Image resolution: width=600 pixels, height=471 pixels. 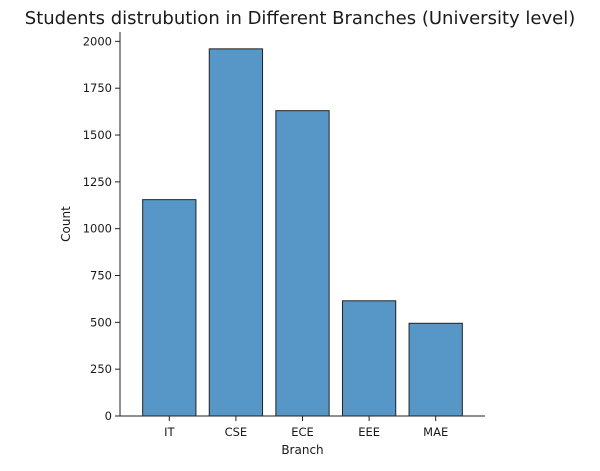 What do you see at coordinates (101, 322) in the screenshot?
I see `y-tick-label: 500` at bounding box center [101, 322].